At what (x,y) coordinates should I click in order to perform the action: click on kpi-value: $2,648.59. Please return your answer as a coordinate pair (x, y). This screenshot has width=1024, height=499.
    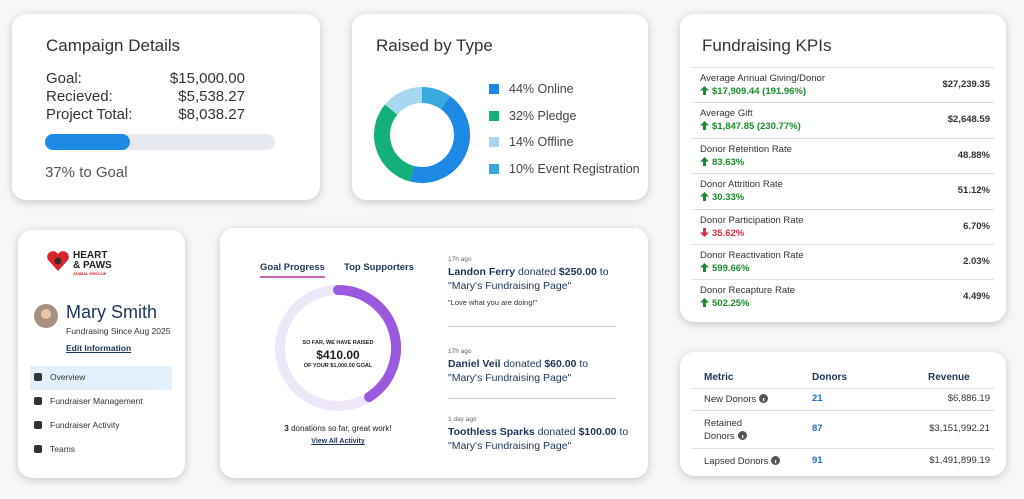
    Looking at the image, I should click on (968, 120).